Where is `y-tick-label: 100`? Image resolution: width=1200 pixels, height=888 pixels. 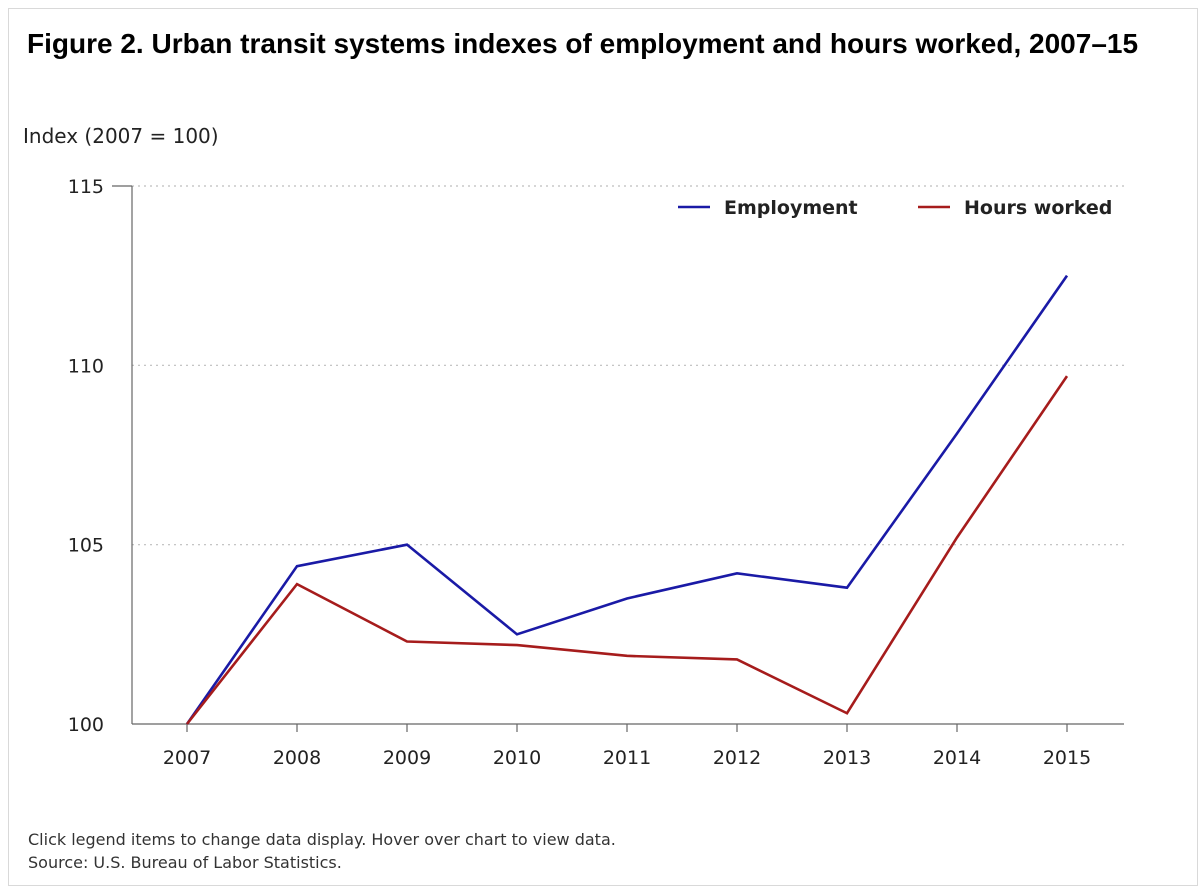 y-tick-label: 100 is located at coordinates (86, 725).